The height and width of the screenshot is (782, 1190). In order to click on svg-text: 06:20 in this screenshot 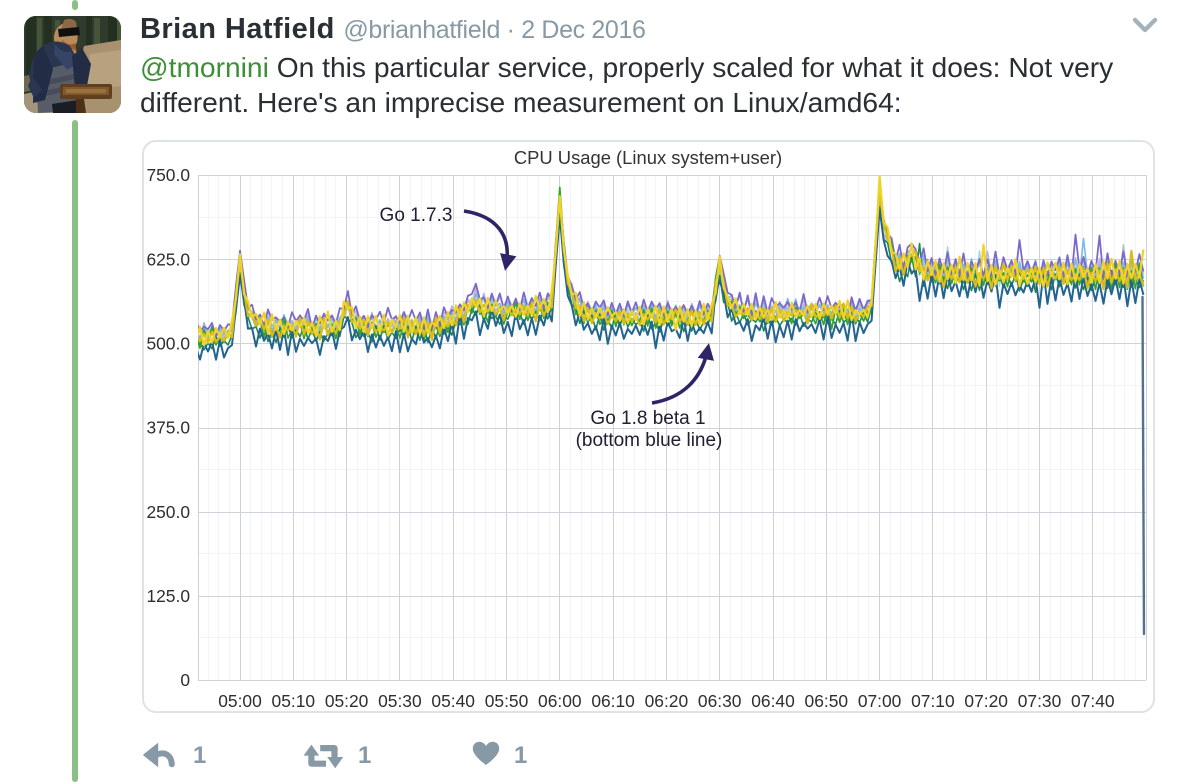, I will do `click(667, 701)`.